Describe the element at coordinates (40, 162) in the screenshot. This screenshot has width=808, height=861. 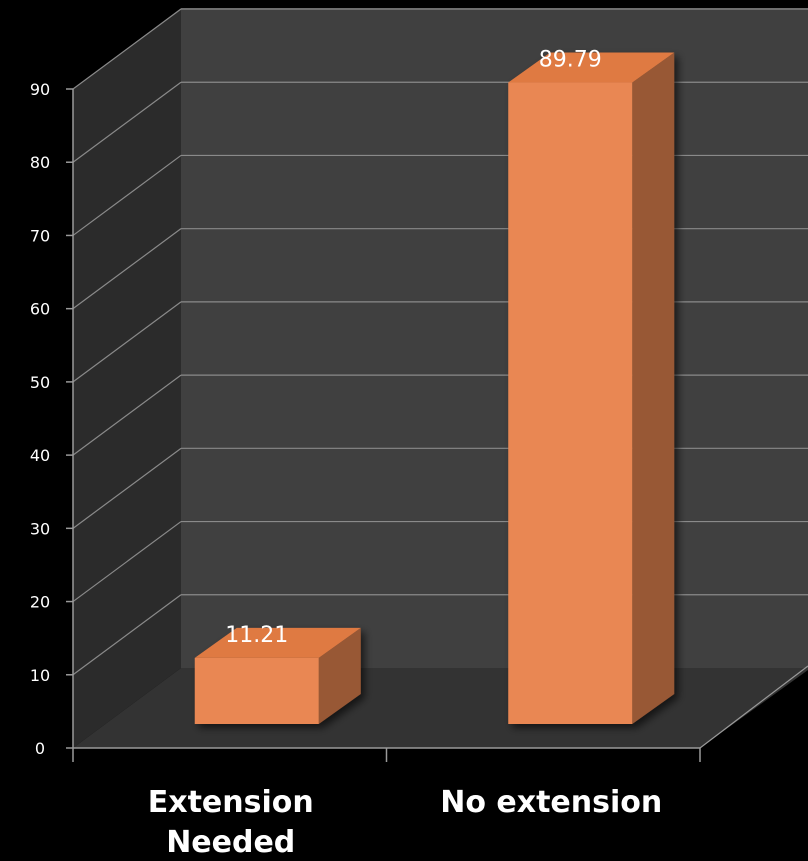
I see `y-tick-label: 80` at that location.